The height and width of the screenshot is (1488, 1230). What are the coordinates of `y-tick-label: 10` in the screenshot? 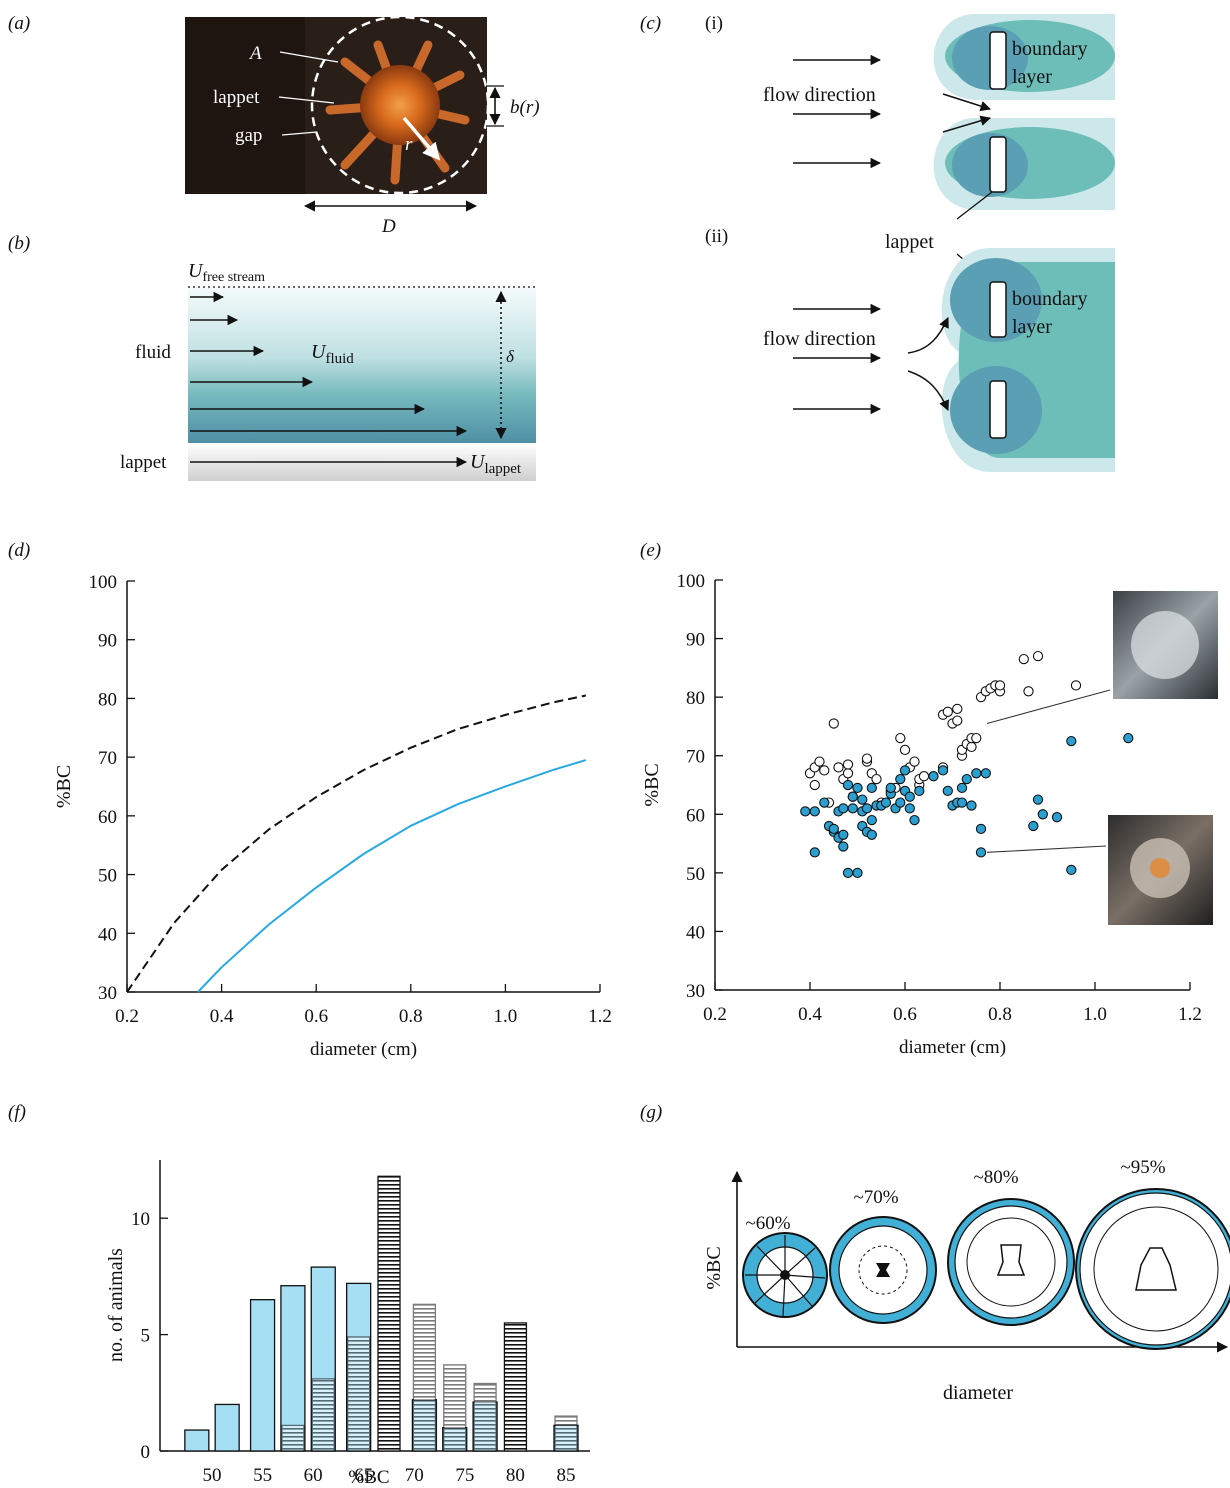 It's located at (140, 1219).